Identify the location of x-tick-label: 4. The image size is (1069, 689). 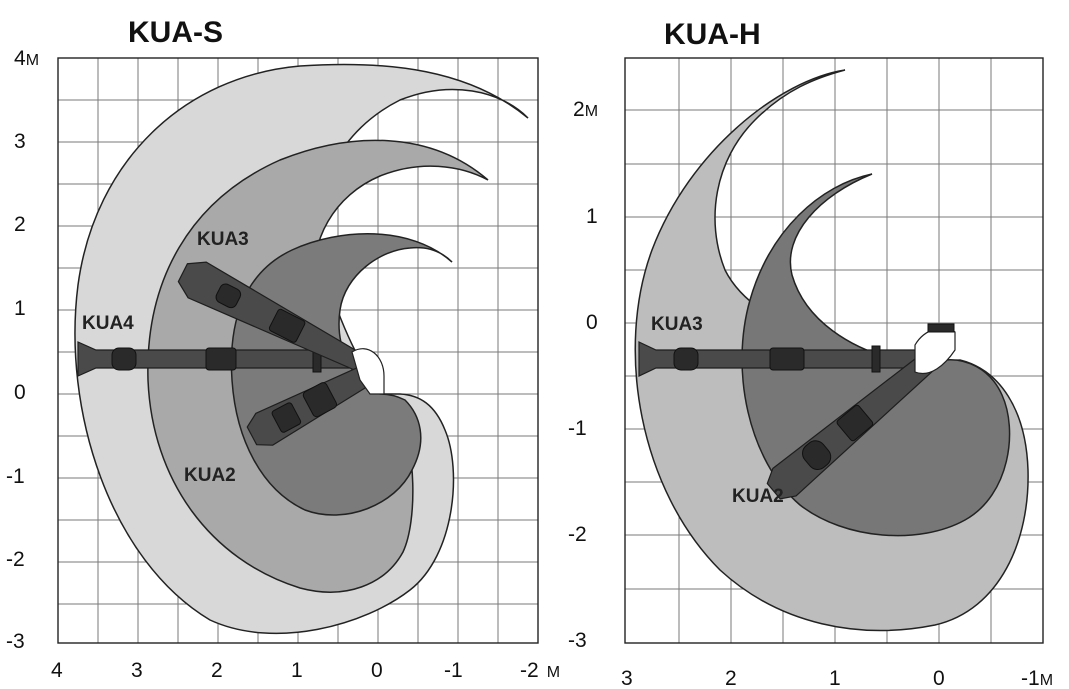
(57, 670).